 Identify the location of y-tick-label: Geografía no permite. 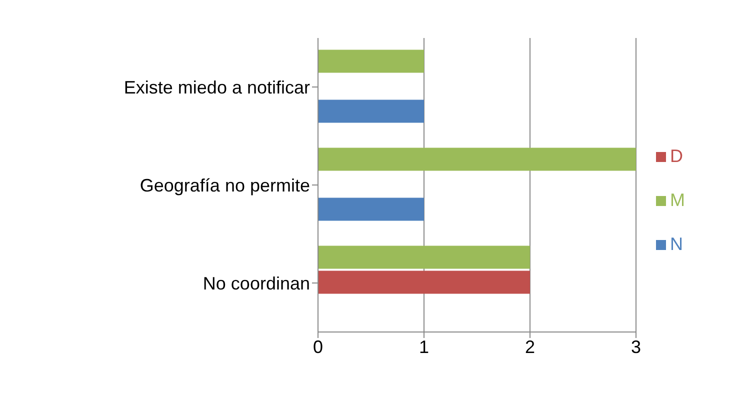
(225, 185).